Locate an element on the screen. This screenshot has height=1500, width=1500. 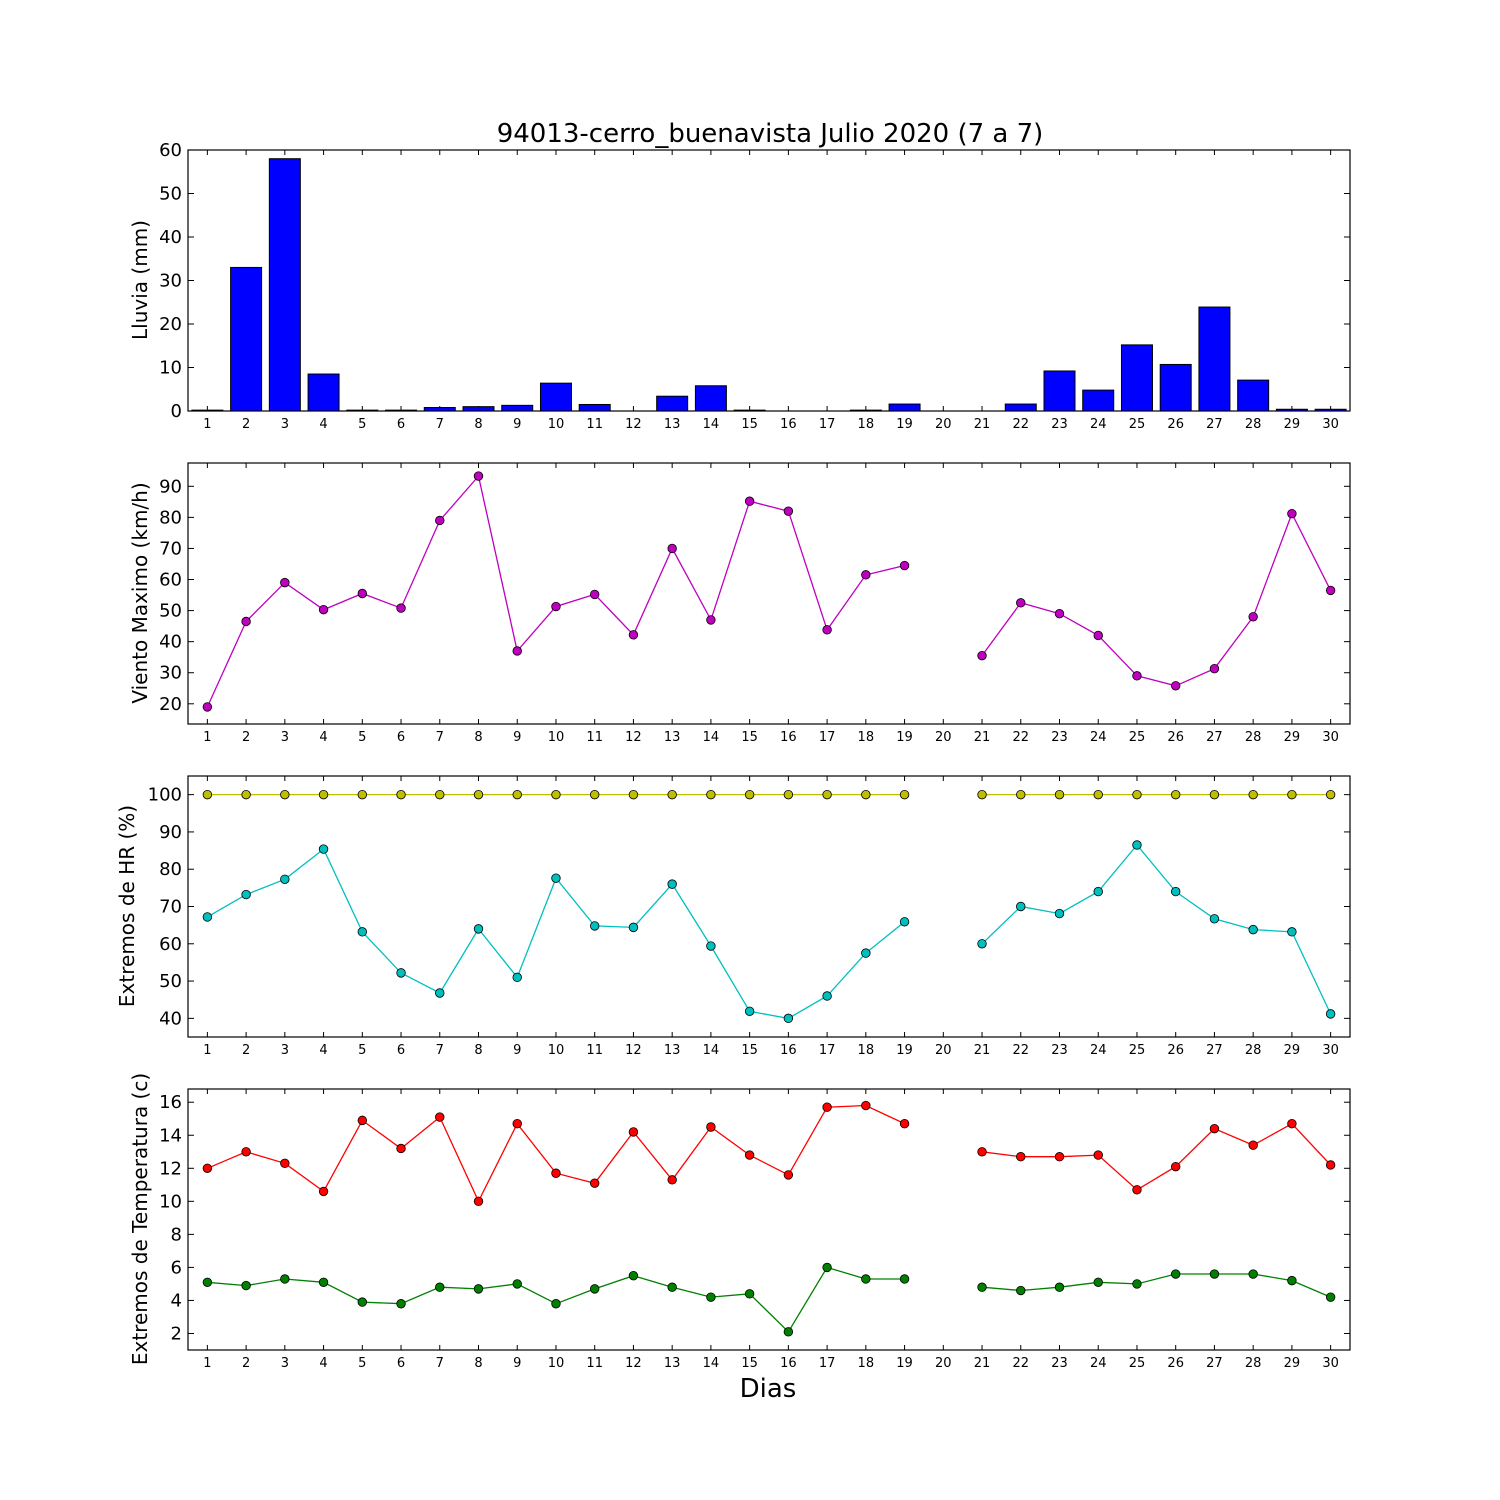
wind-xtick-label: 24 is located at coordinates (1098, 737).